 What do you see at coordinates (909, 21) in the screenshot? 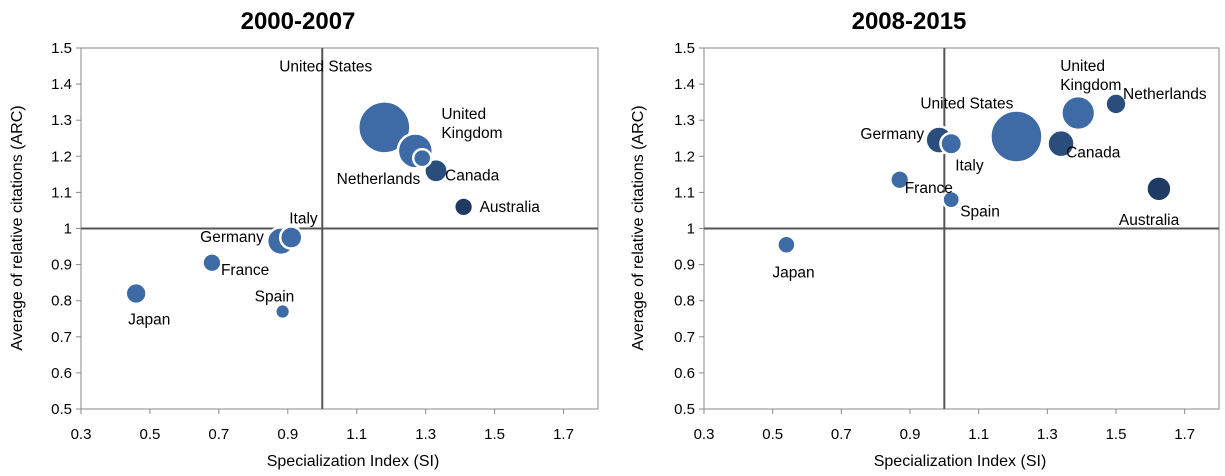
I see `chart-title: 2008-2015` at bounding box center [909, 21].